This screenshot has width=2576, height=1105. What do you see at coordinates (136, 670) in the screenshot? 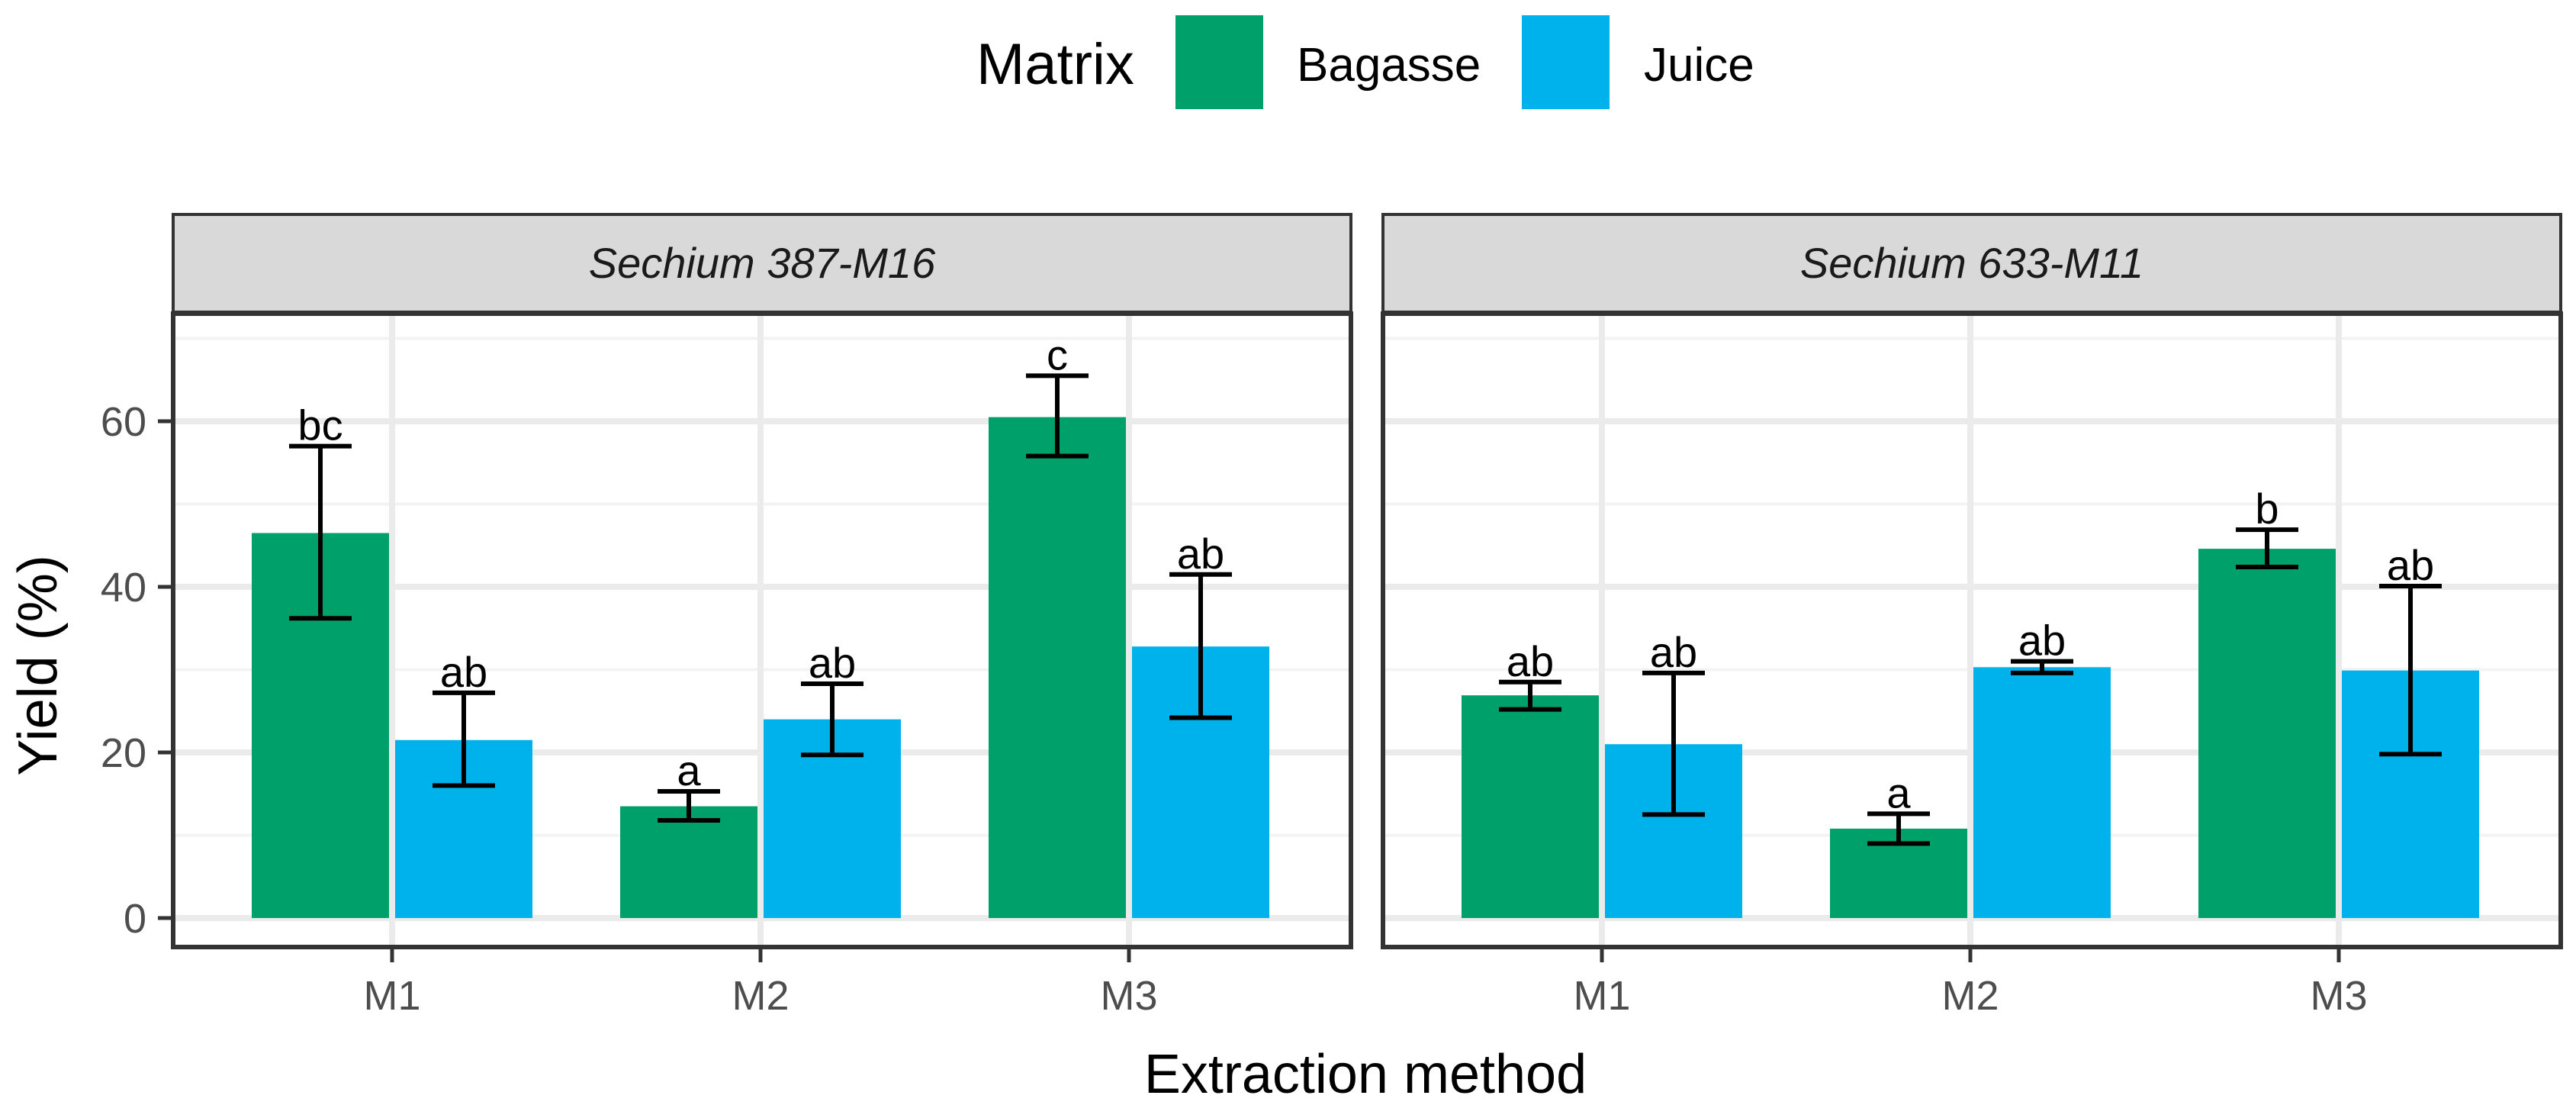
I see `y-axis: 0 20 40 60` at bounding box center [136, 670].